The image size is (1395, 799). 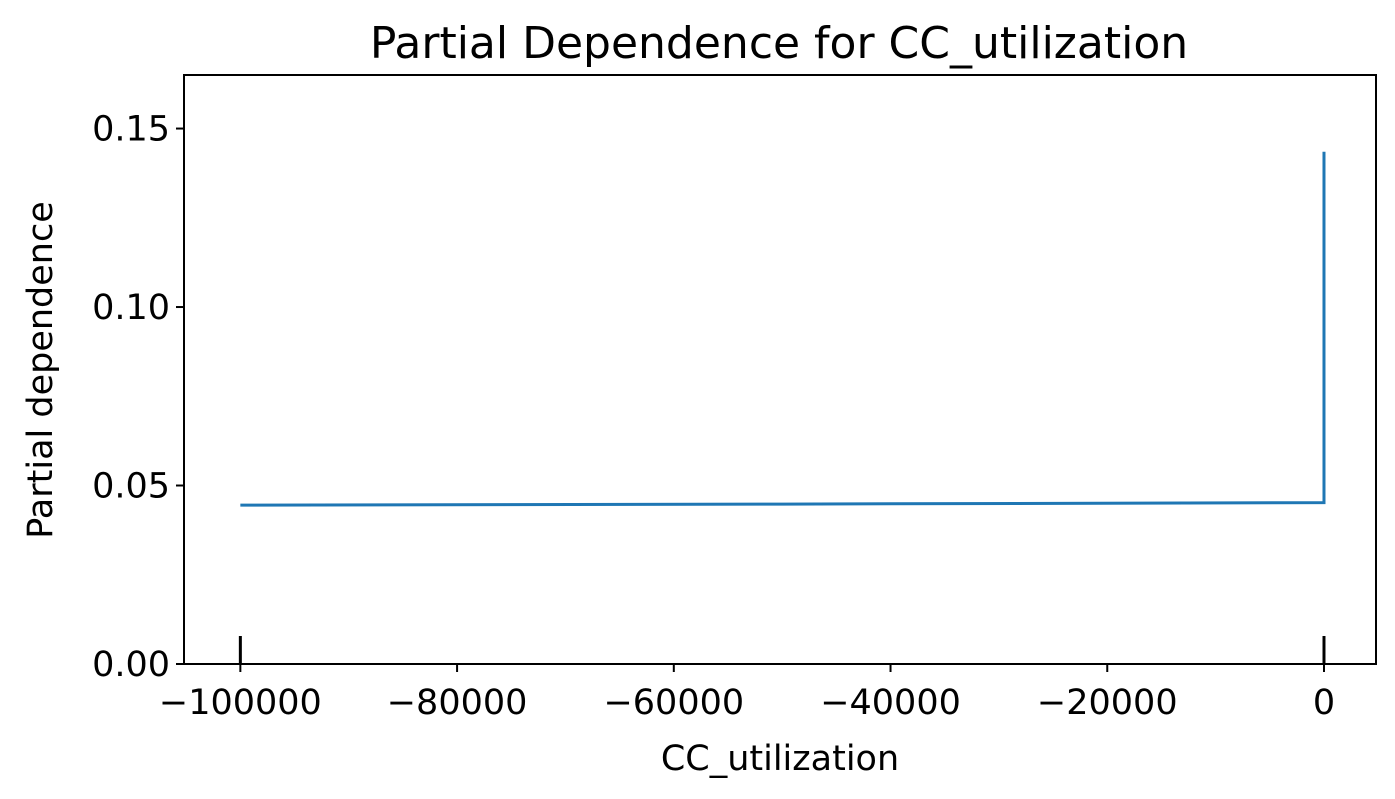 I want to click on chart-title: Partial Dependence for CC_utilization, so click(x=779, y=43).